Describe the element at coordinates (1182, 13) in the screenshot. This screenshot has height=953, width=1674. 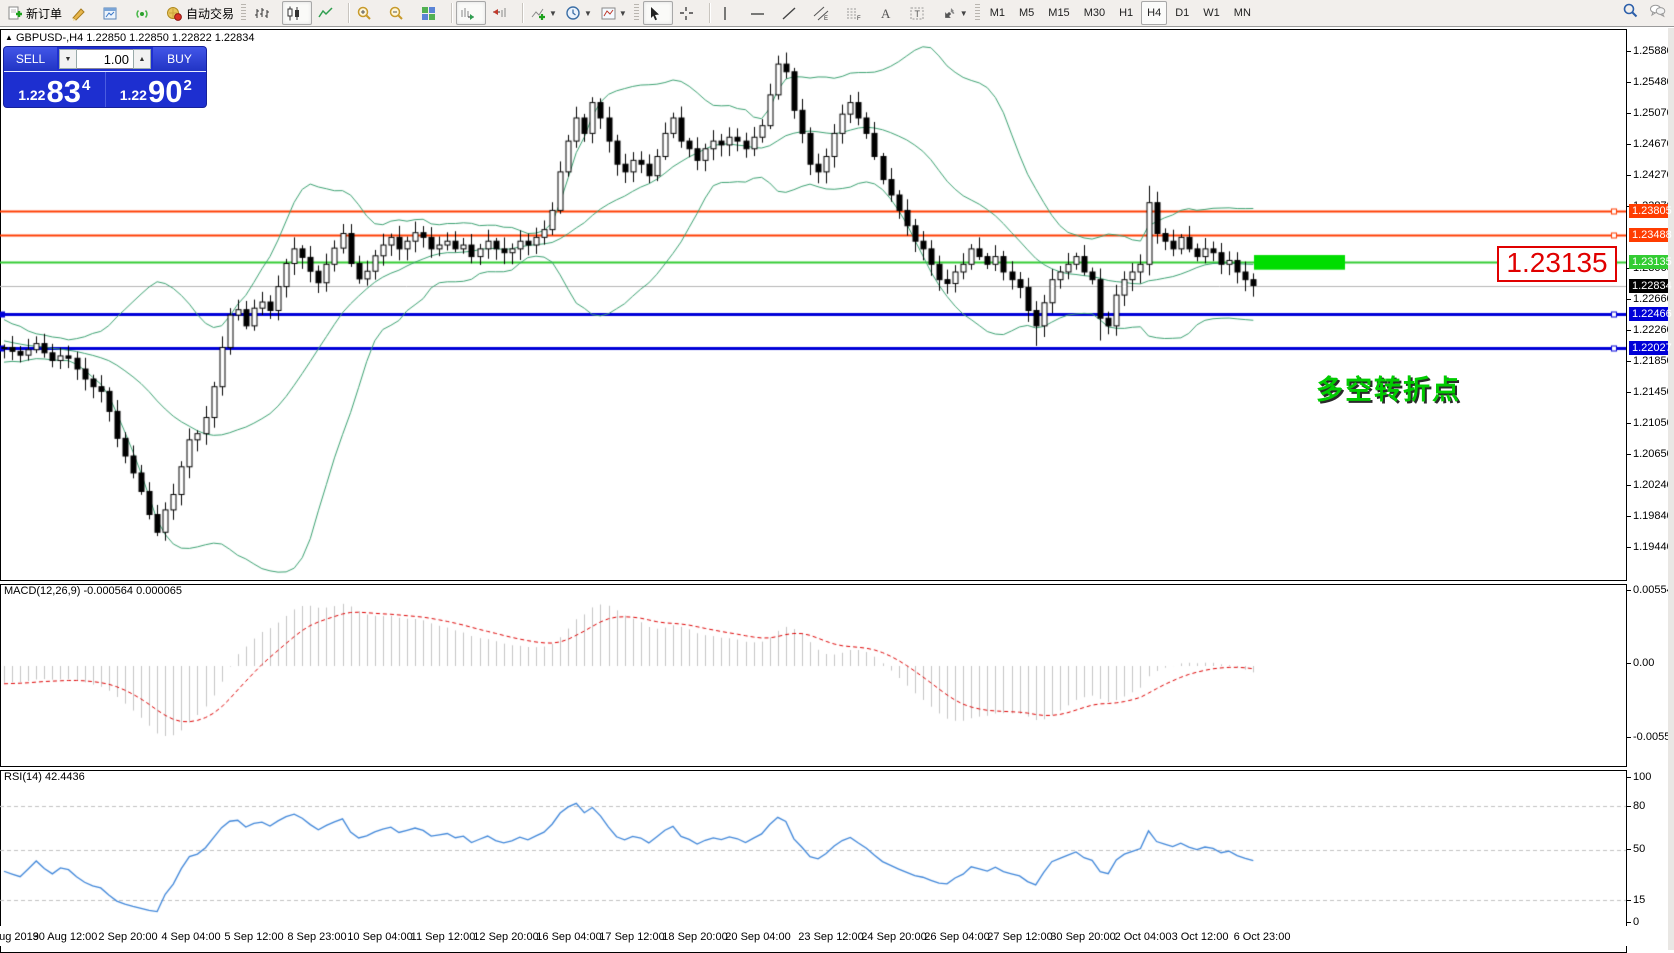
I see `timeframe-button-d1: D1` at that location.